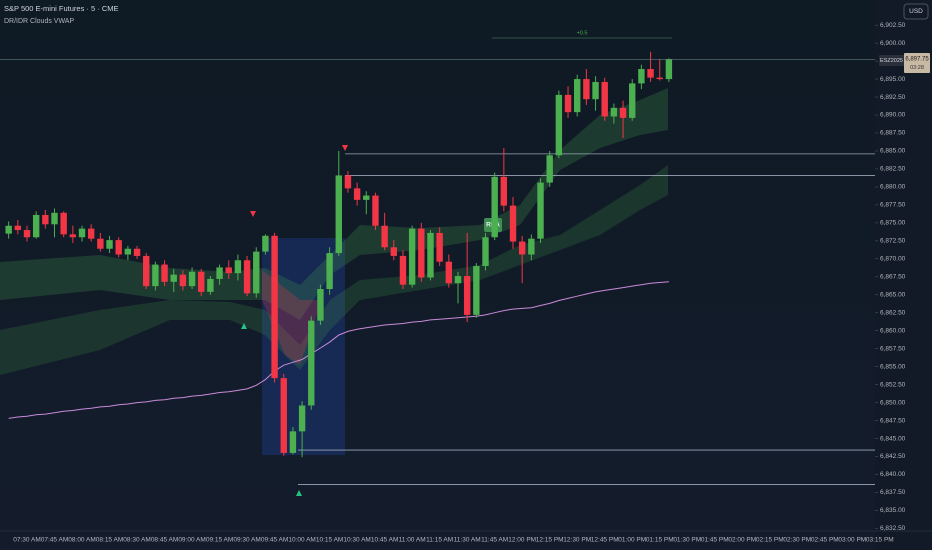 Image resolution: width=932 pixels, height=550 pixels. Describe the element at coordinates (893, 43) in the screenshot. I see `y-tick-label: 6,900.00` at that location.